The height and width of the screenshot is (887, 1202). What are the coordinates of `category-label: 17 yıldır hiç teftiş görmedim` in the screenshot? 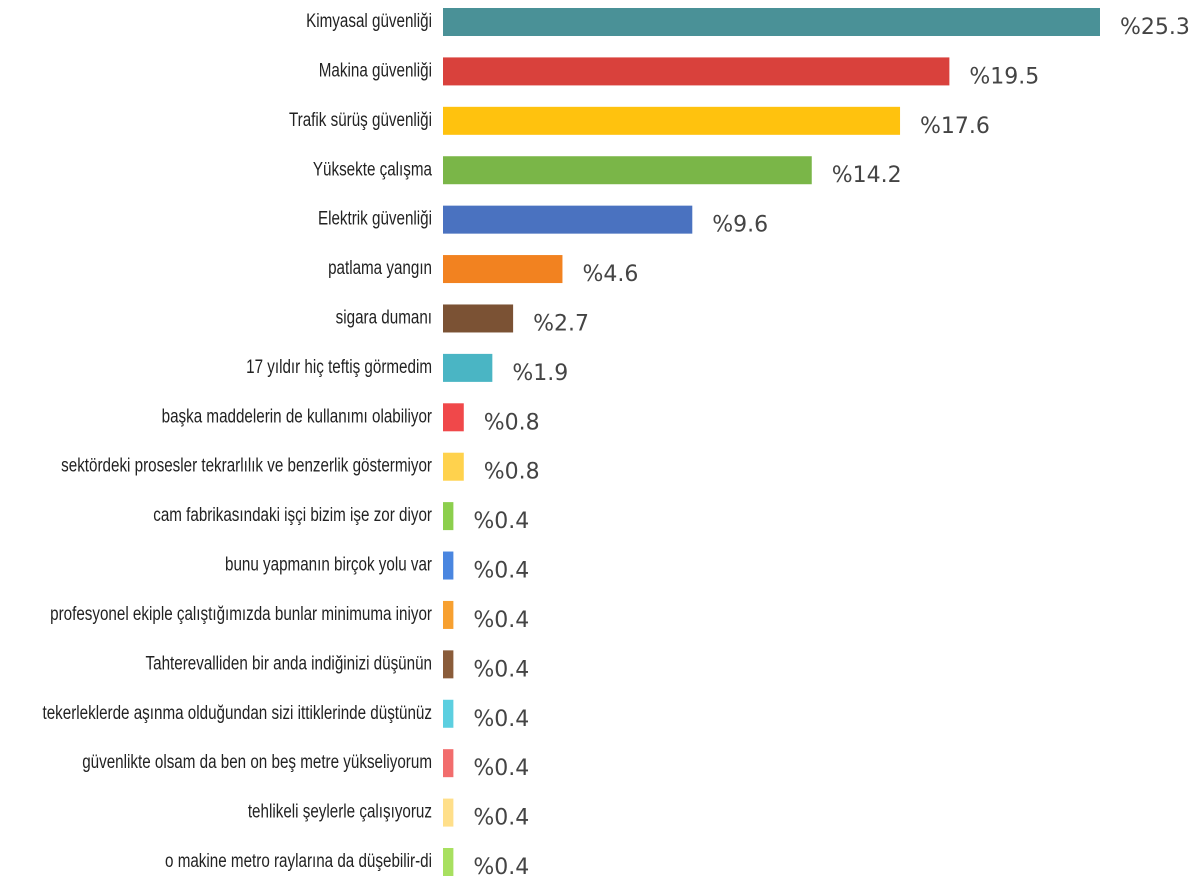 It's located at (339, 367).